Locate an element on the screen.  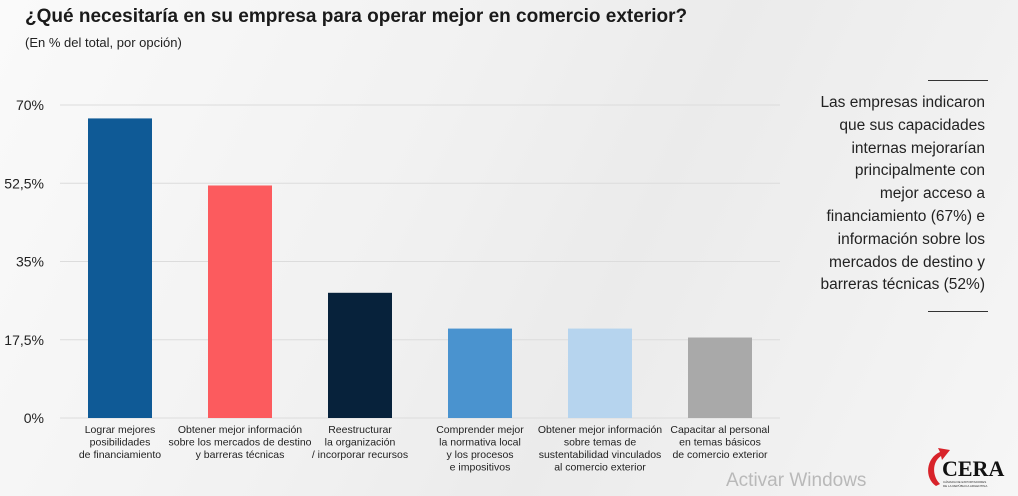
side-note-line: internas mejorarían is located at coordinates (918, 148).